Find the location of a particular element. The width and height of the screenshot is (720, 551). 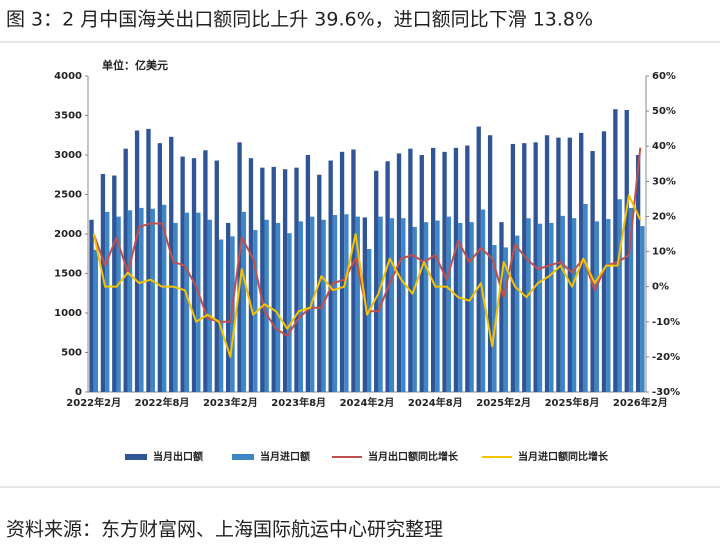

x-tick-label: 2022年8月 is located at coordinates (162, 402).